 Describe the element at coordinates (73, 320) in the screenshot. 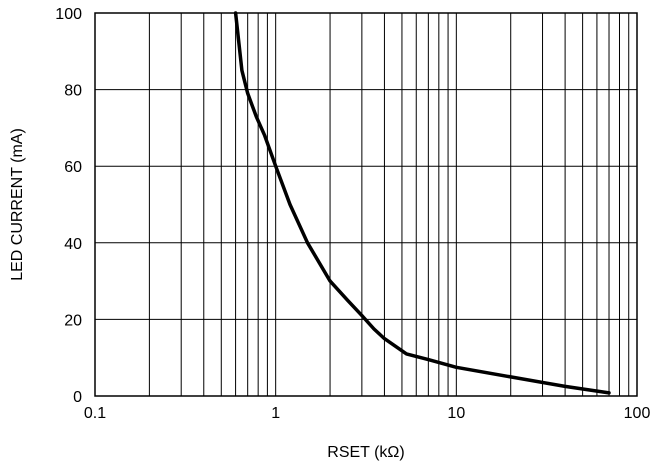

I see `y-tick-label: 20` at that location.